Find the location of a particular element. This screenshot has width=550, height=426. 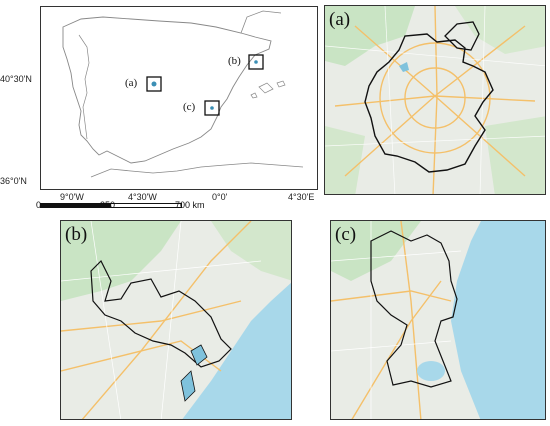

inset-label-a: (a) is located at coordinates (131, 83).